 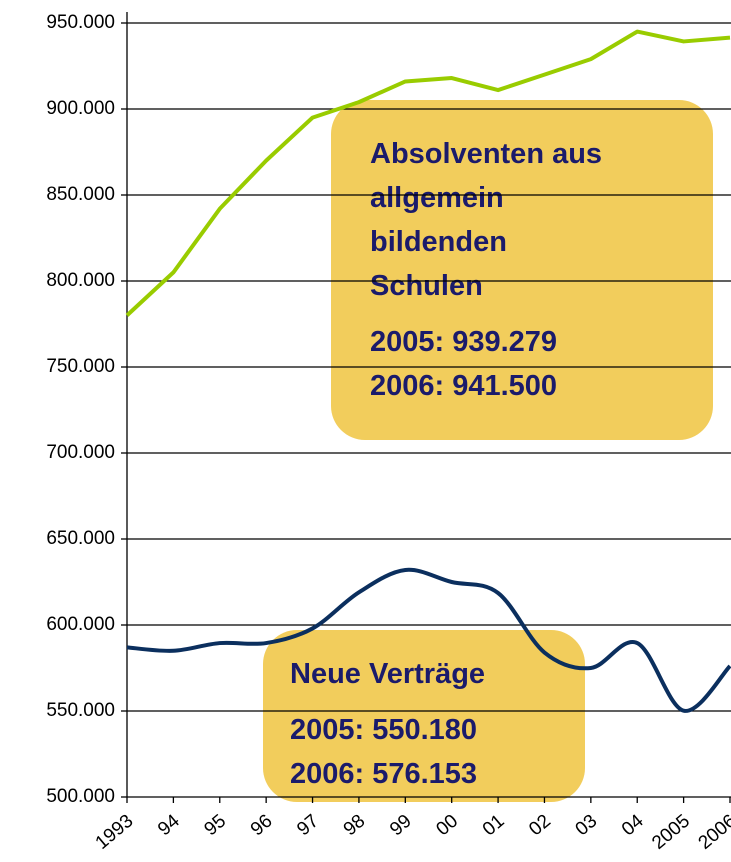 What do you see at coordinates (80, 194) in the screenshot?
I see `y-tick-label: 850.000` at bounding box center [80, 194].